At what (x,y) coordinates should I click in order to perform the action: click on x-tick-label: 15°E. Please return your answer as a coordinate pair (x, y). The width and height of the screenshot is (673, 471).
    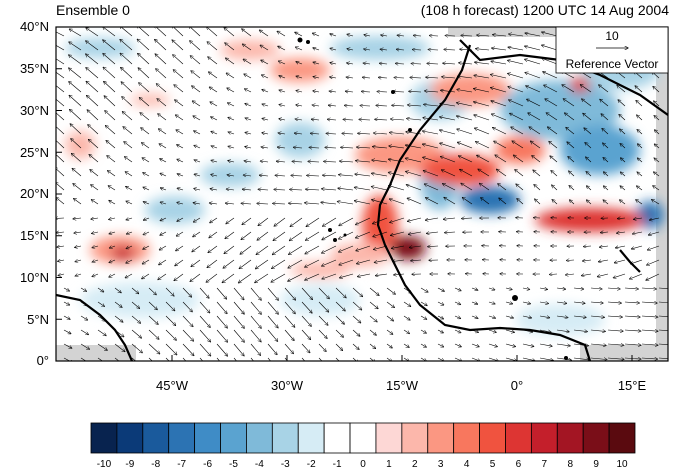
    Looking at the image, I should click on (632, 385).